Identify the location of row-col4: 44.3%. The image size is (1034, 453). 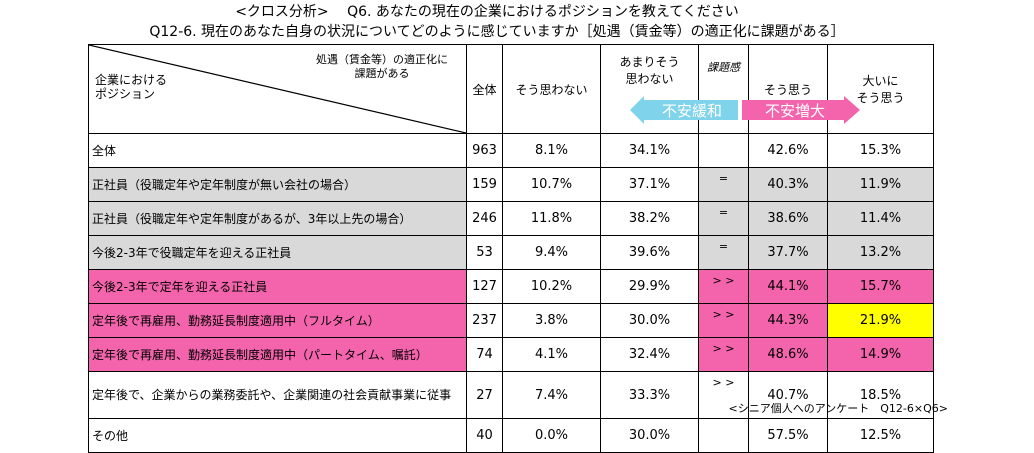
(788, 320).